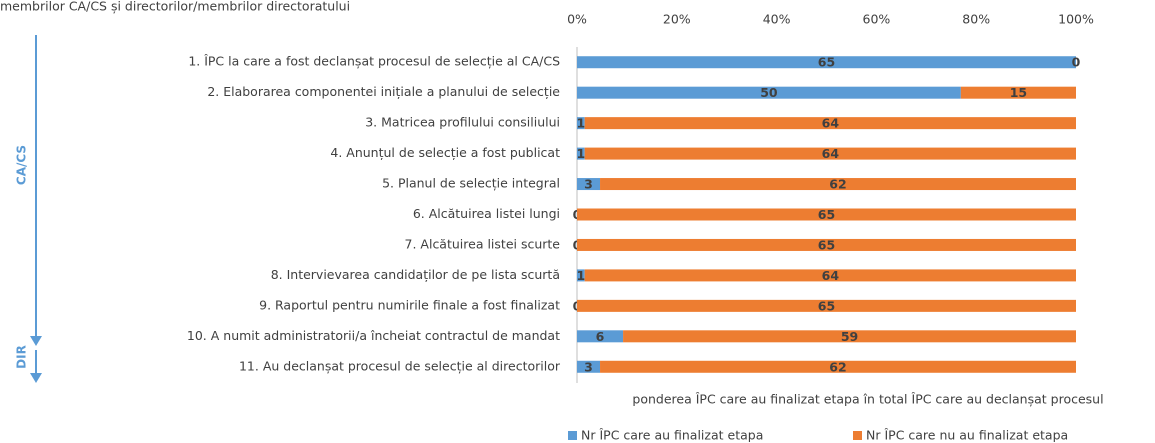 The image size is (1155, 443). What do you see at coordinates (462, 122) in the screenshot?
I see `y-tick-label: 3. Matricea profilului consiliului` at bounding box center [462, 122].